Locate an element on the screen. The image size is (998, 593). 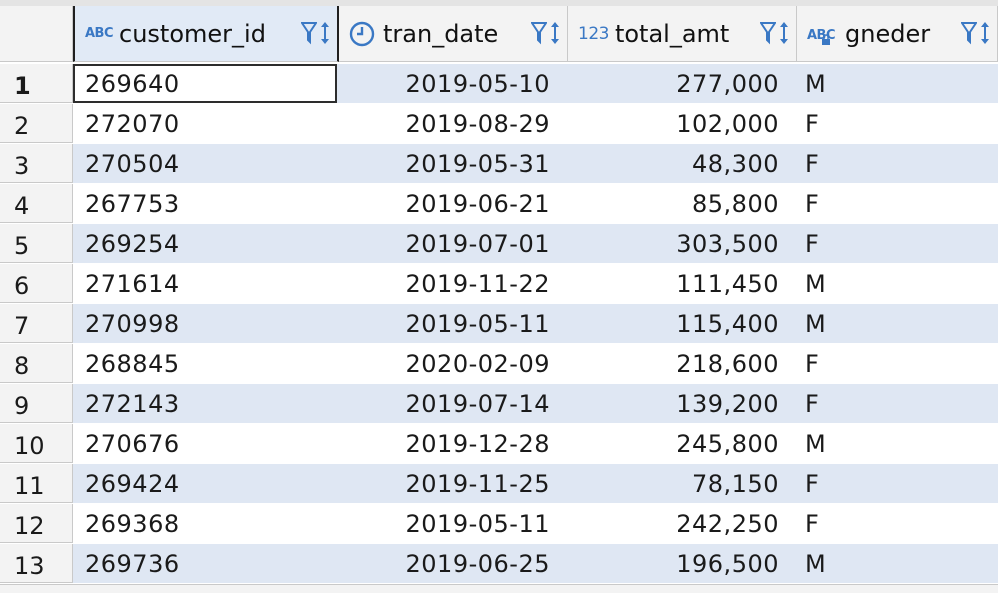
column-header-tran-date: tran_date is located at coordinates (453, 34).